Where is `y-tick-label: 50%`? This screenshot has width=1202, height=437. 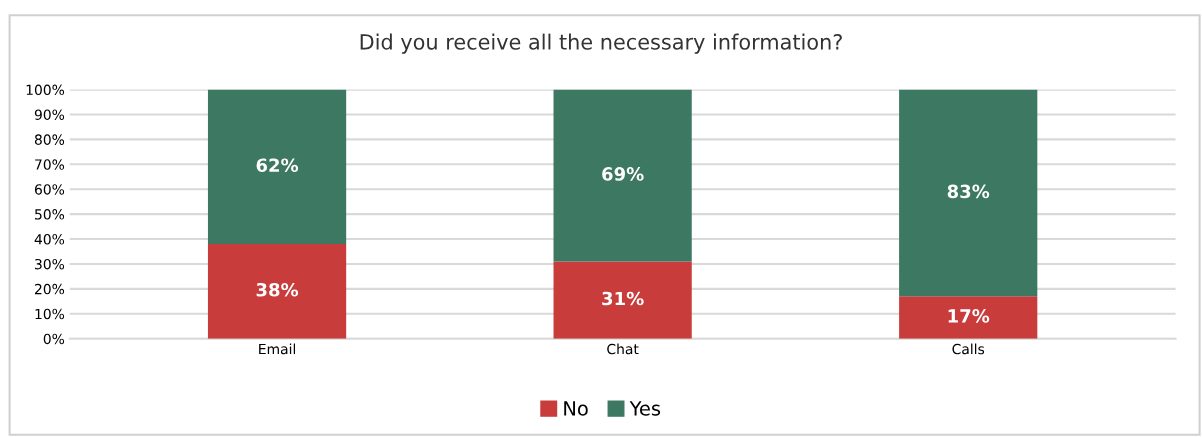 y-tick-label: 50% is located at coordinates (50, 214).